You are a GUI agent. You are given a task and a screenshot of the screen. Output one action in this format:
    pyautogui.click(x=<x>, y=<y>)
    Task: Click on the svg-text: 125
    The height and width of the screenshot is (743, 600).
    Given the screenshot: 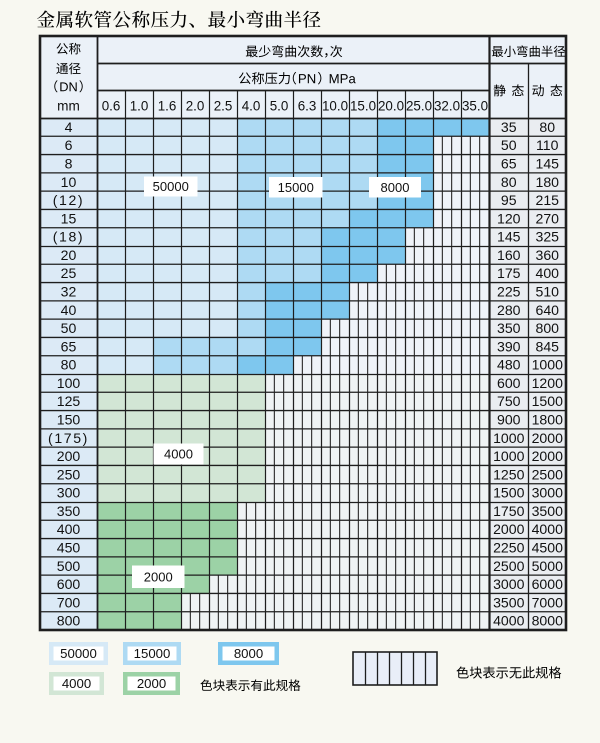 What is the action you would take?
    pyautogui.click(x=69, y=401)
    